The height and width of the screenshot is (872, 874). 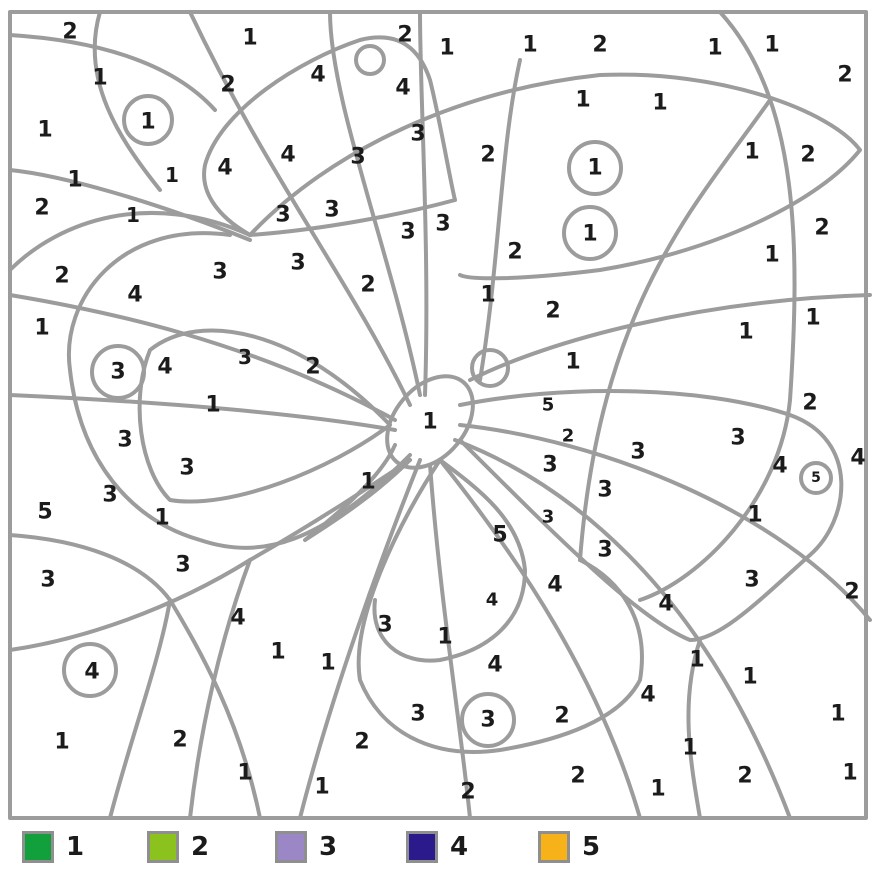 What do you see at coordinates (53, 847) in the screenshot?
I see `legend-item-1: 1` at bounding box center [53, 847].